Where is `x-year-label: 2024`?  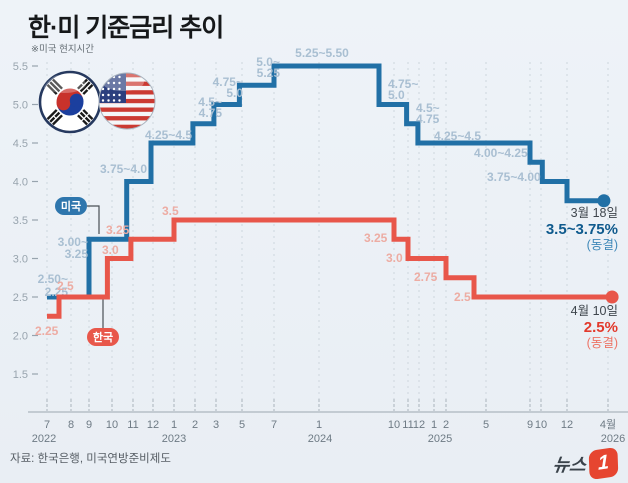
x-year-label: 2024 is located at coordinates (320, 439).